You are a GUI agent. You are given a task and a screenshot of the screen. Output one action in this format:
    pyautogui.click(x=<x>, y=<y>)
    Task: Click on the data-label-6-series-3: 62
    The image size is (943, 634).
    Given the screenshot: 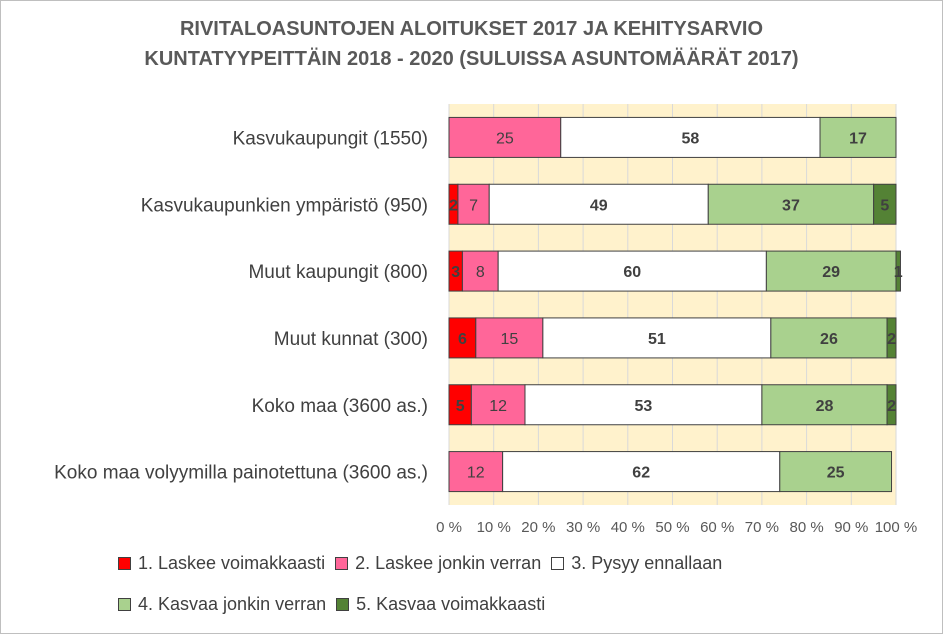 What is the action you would take?
    pyautogui.click(x=641, y=473)
    